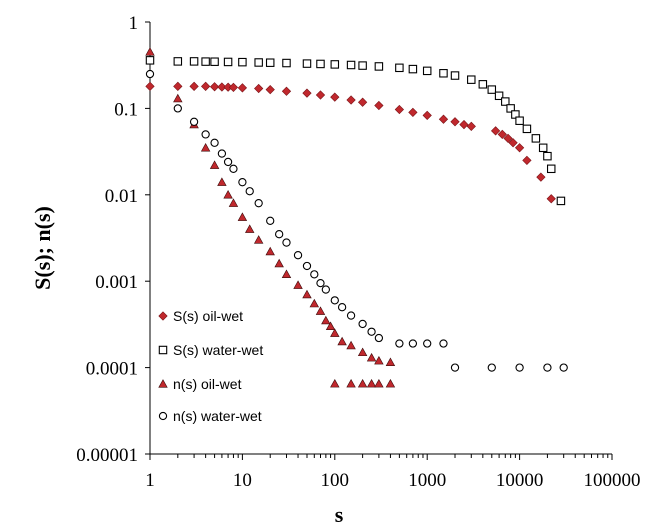 The width and height of the screenshot is (651, 528). I want to click on y-tick-label: 1, so click(134, 23).